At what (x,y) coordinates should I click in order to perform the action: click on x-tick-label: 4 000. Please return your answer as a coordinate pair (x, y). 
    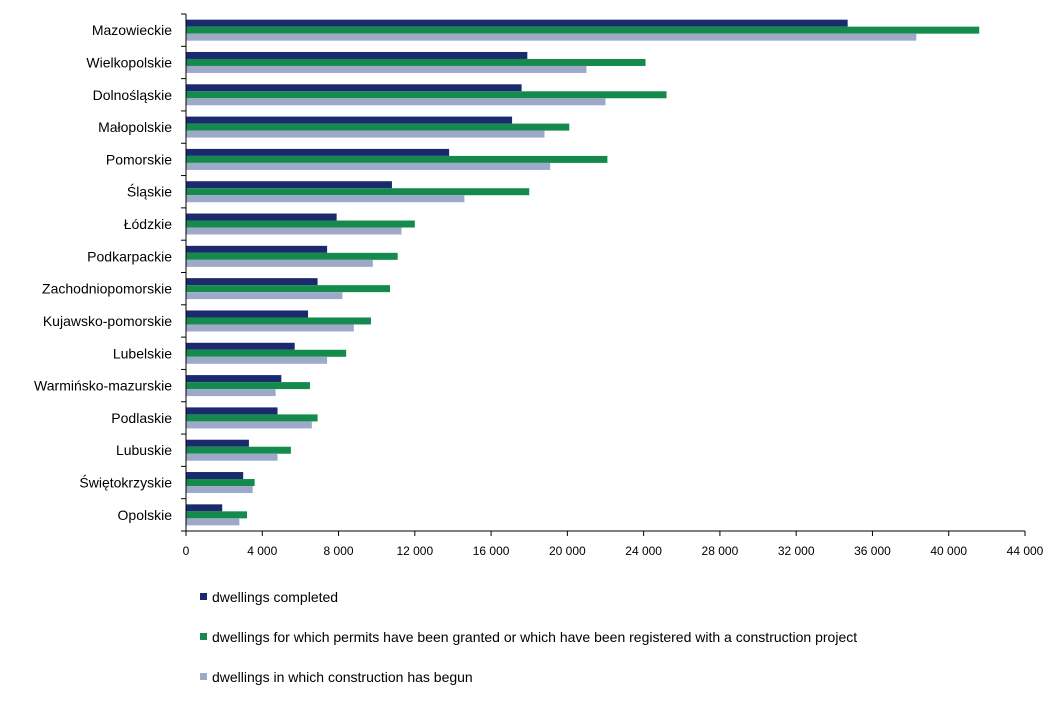
    Looking at the image, I should click on (262, 551).